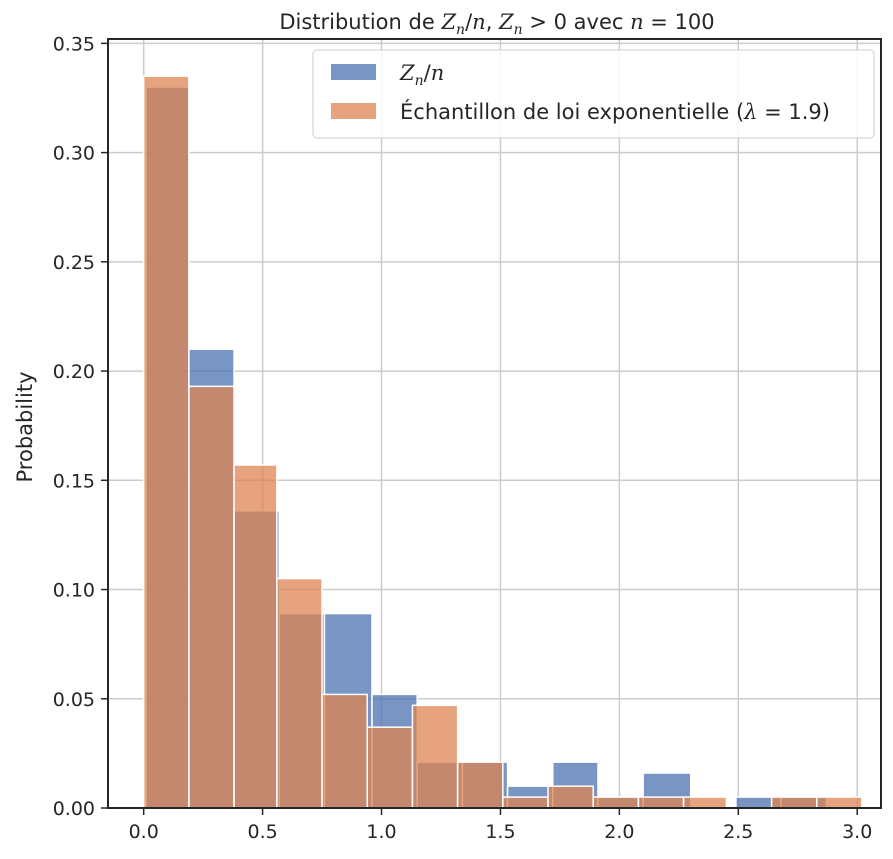 Image resolution: width=893 pixels, height=859 pixels. I want to click on x-tick-label-5: 2.5, so click(738, 832).